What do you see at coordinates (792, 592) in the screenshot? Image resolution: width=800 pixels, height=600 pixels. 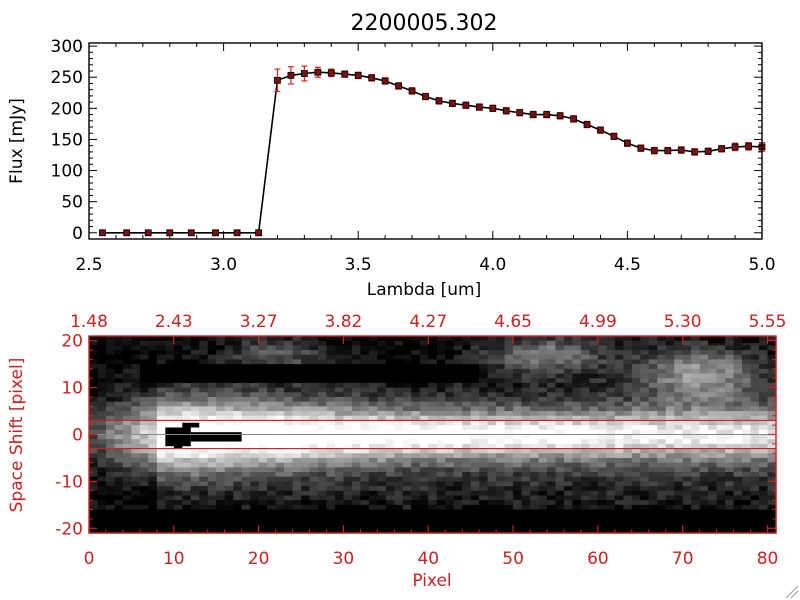 I see `resize-grip-icon` at bounding box center [792, 592].